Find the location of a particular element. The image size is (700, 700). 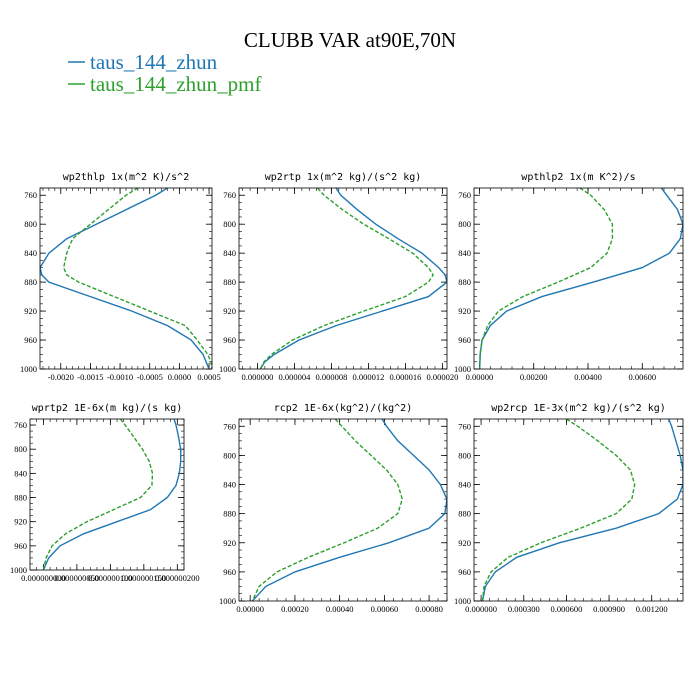

panel-title: wp2rtp 1x(m^2 kg)/(s^2 kg) is located at coordinates (343, 177).